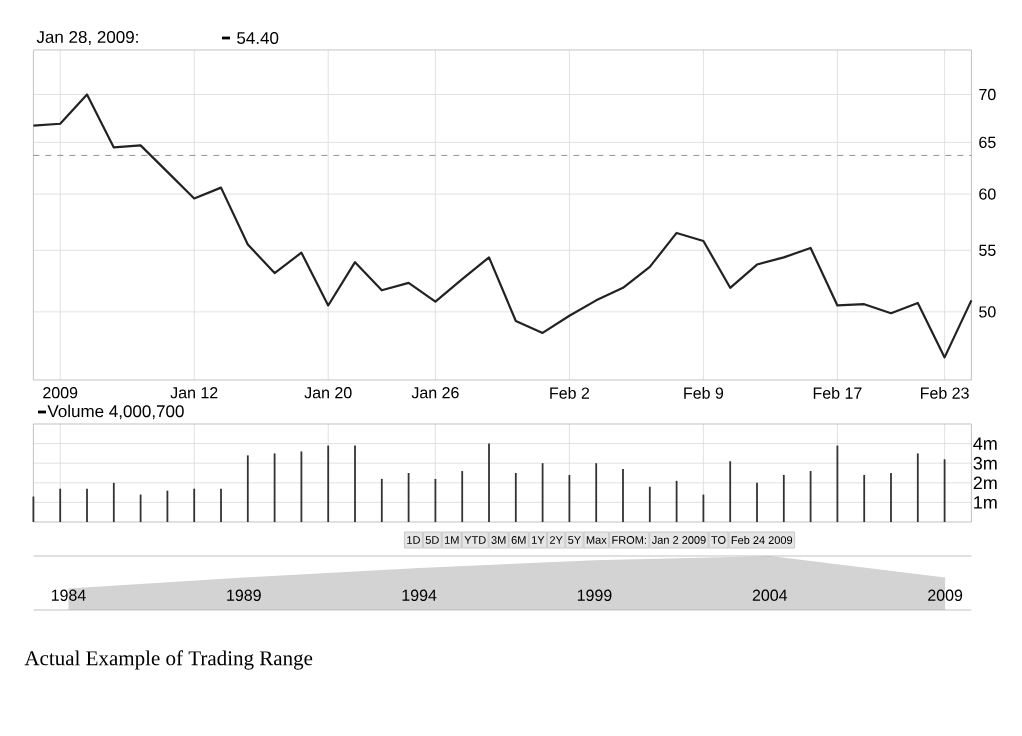 This screenshot has width=1022, height=736. I want to click on y-tick-label: 50, so click(987, 312).